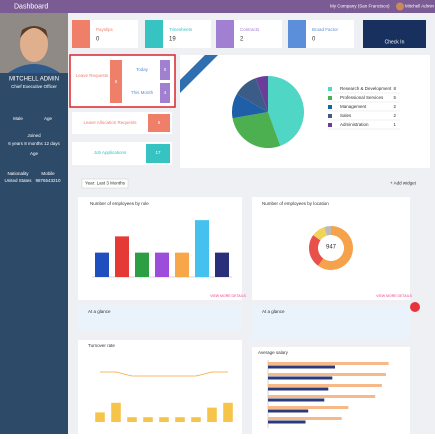 This screenshot has height=439, width=435. Describe the element at coordinates (403, 183) in the screenshot. I see `add-widget: + Add widget` at that location.